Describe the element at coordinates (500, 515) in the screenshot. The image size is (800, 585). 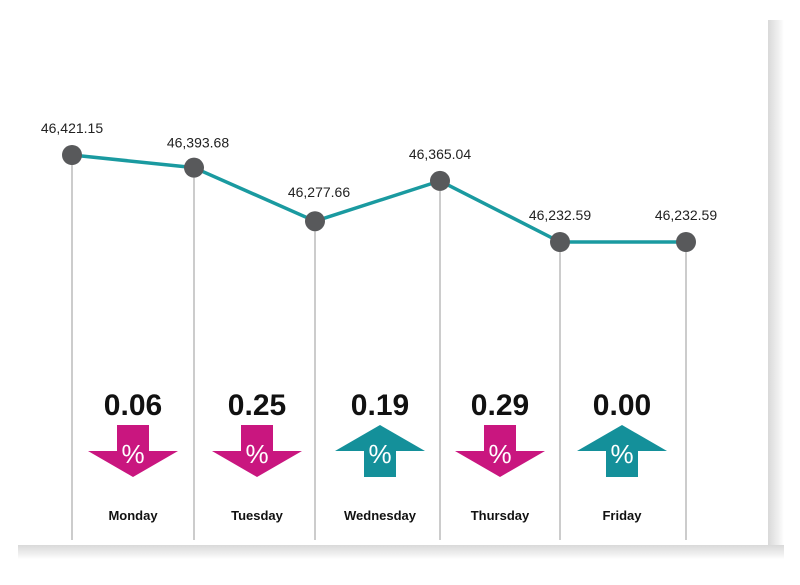
I see `day-label: Thursday` at that location.